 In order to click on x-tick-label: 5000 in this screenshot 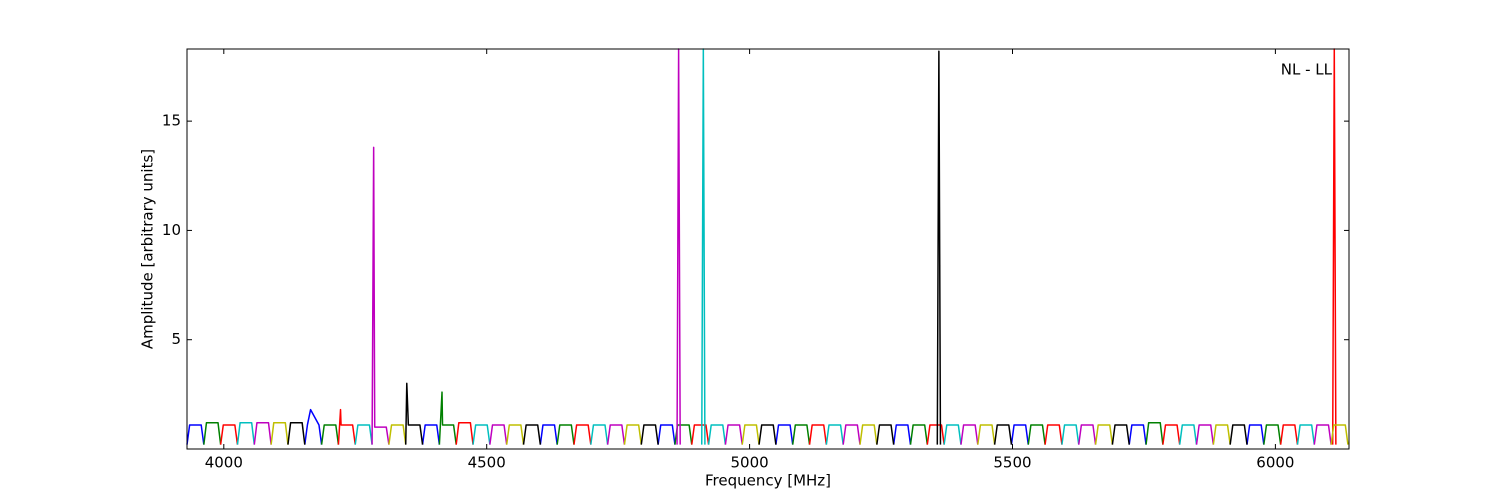, I will do `click(750, 463)`.